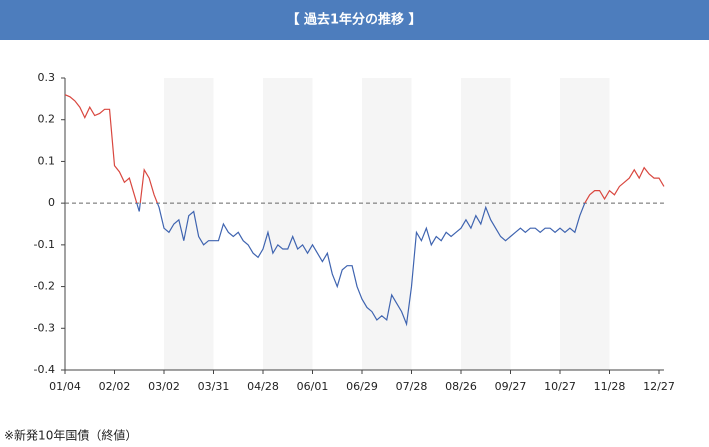  What do you see at coordinates (51, 202) in the screenshot?
I see `y-tick-label: 0` at bounding box center [51, 202].